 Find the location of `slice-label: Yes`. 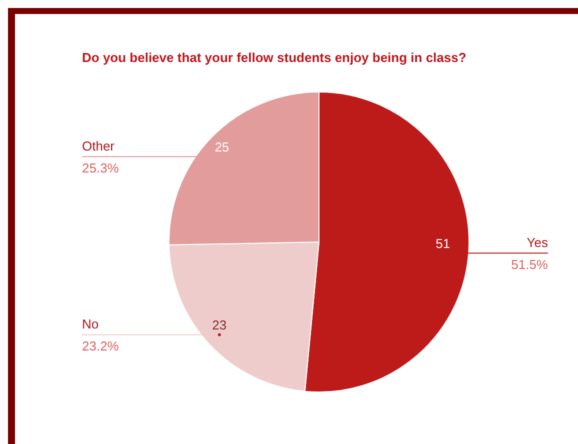

slice-label: Yes is located at coordinates (537, 242).